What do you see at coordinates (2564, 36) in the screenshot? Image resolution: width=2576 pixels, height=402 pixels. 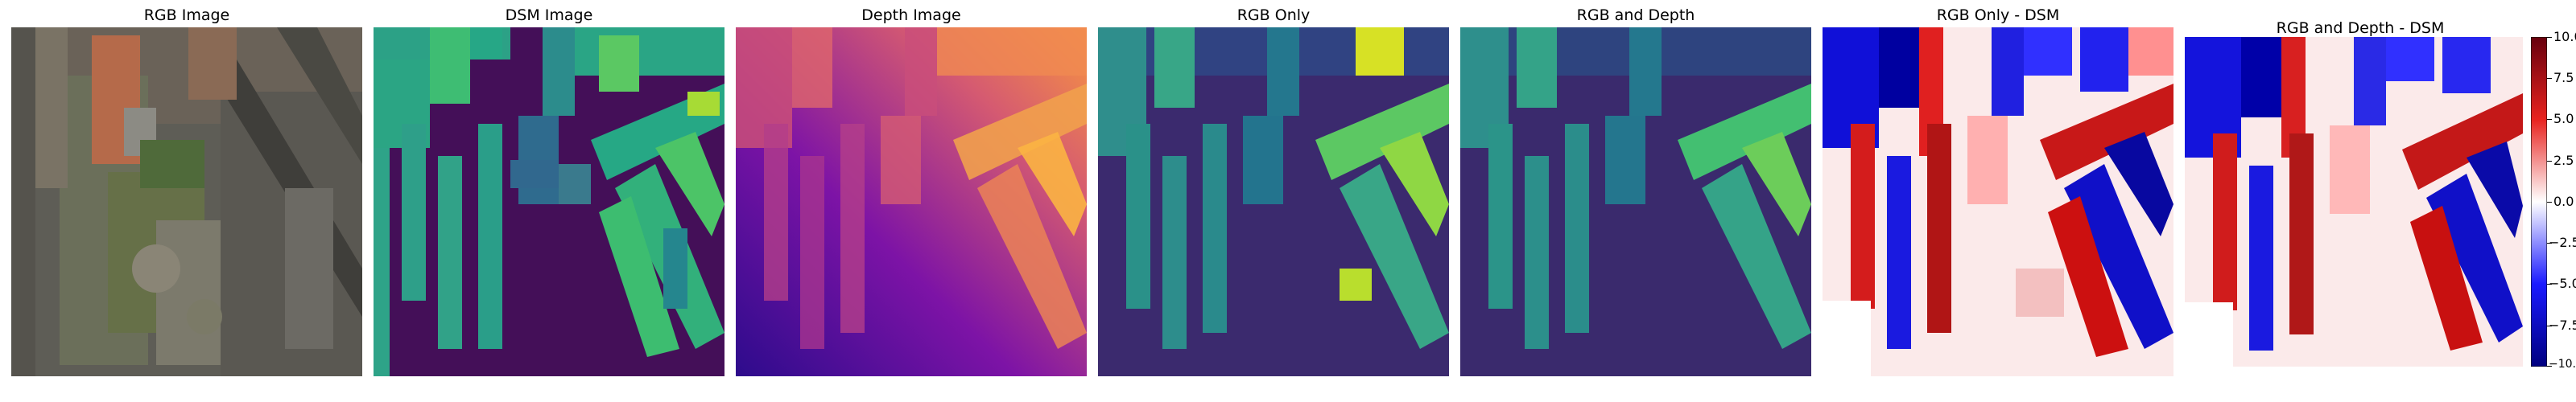 I see `colorbar-tick-label: 10.0` at bounding box center [2564, 36].